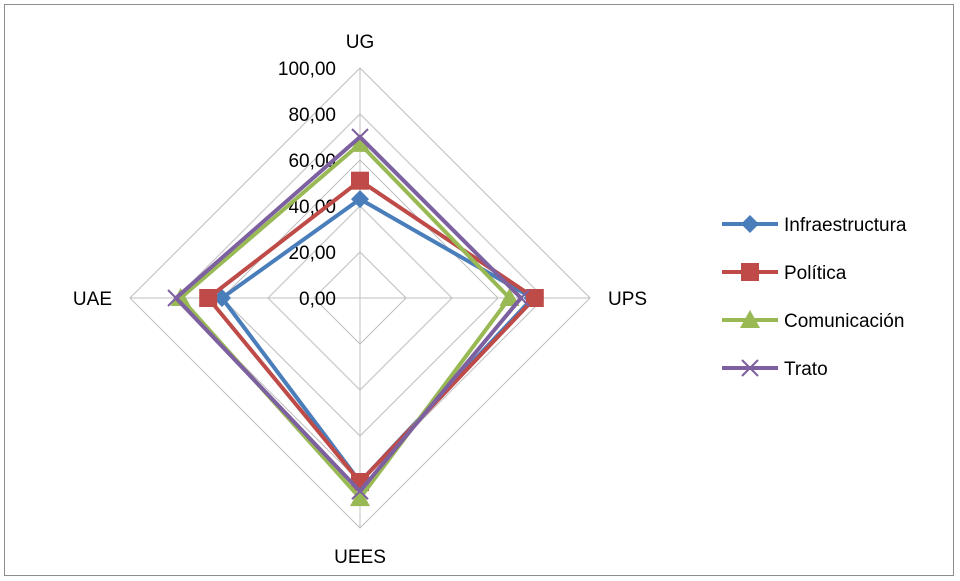 This screenshot has width=960, height=581. What do you see at coordinates (627, 299) in the screenshot?
I see `axis-label-ups: UPS` at bounding box center [627, 299].